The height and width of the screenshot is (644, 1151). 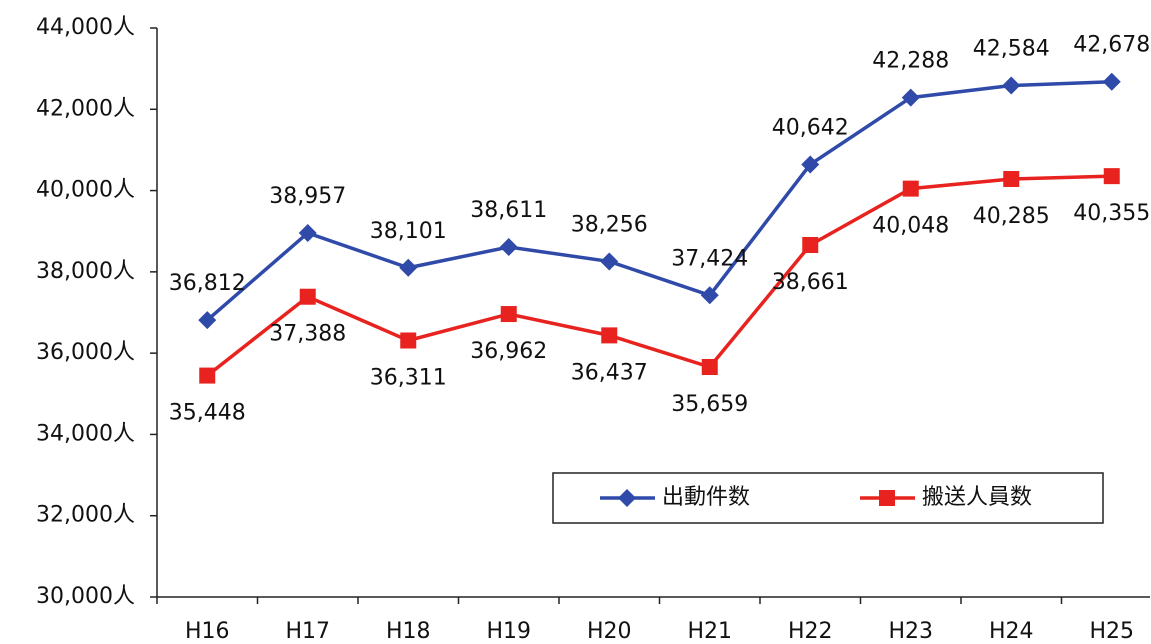 I want to click on y-tick-label: 36,000人, so click(x=85, y=352).